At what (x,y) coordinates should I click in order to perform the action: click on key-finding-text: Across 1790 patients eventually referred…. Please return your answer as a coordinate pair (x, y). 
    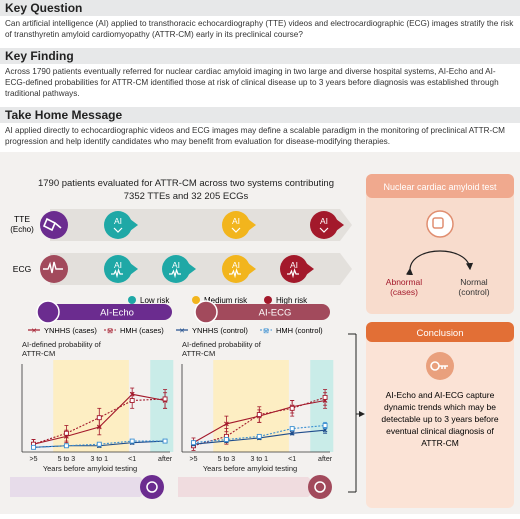
    Looking at the image, I should click on (252, 82).